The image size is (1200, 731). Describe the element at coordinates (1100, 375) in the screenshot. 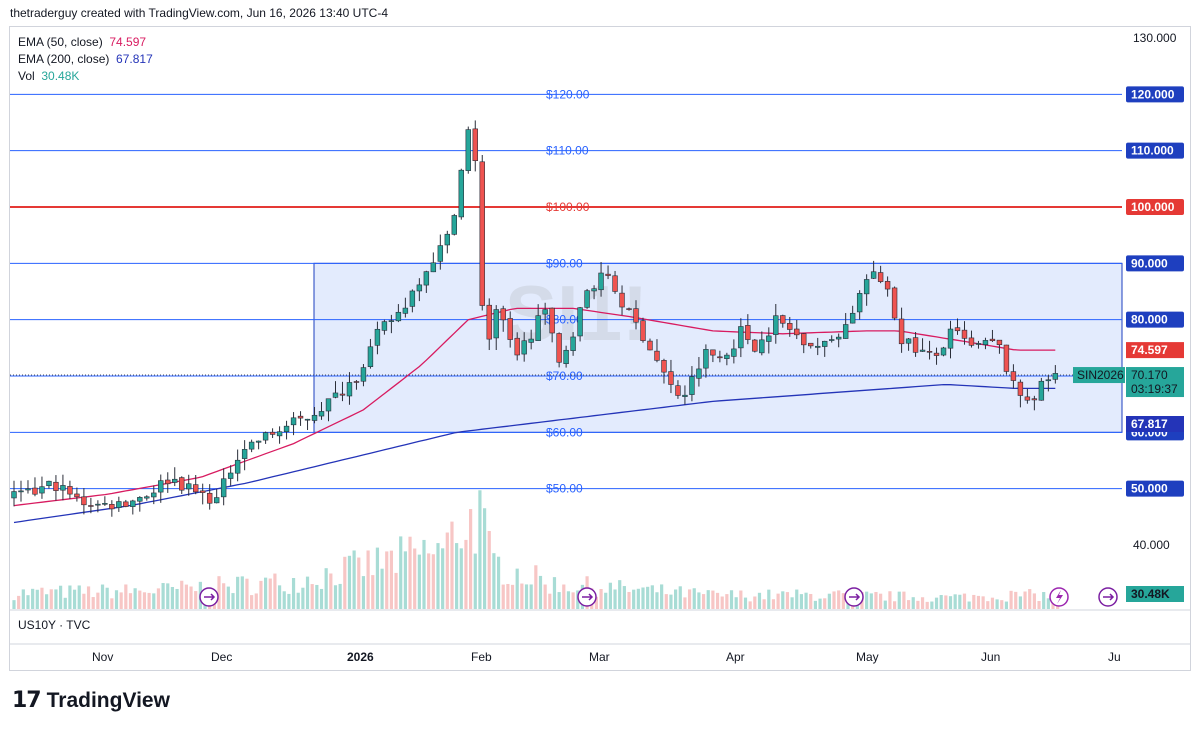

I see `symbol-badge-label: SIN2026` at that location.